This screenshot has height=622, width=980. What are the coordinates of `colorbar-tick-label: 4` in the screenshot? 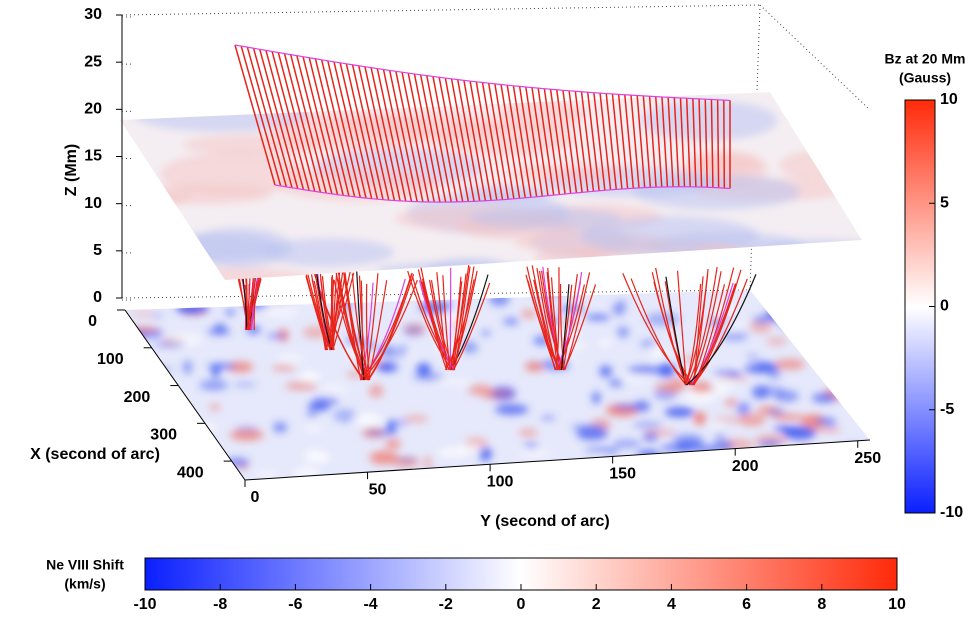 It's located at (671, 604).